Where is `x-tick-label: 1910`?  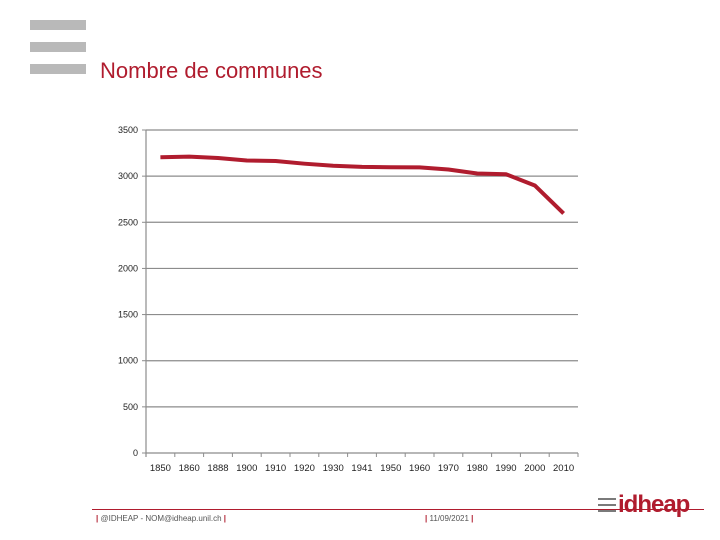
x-tick-label: 1910 is located at coordinates (275, 468).